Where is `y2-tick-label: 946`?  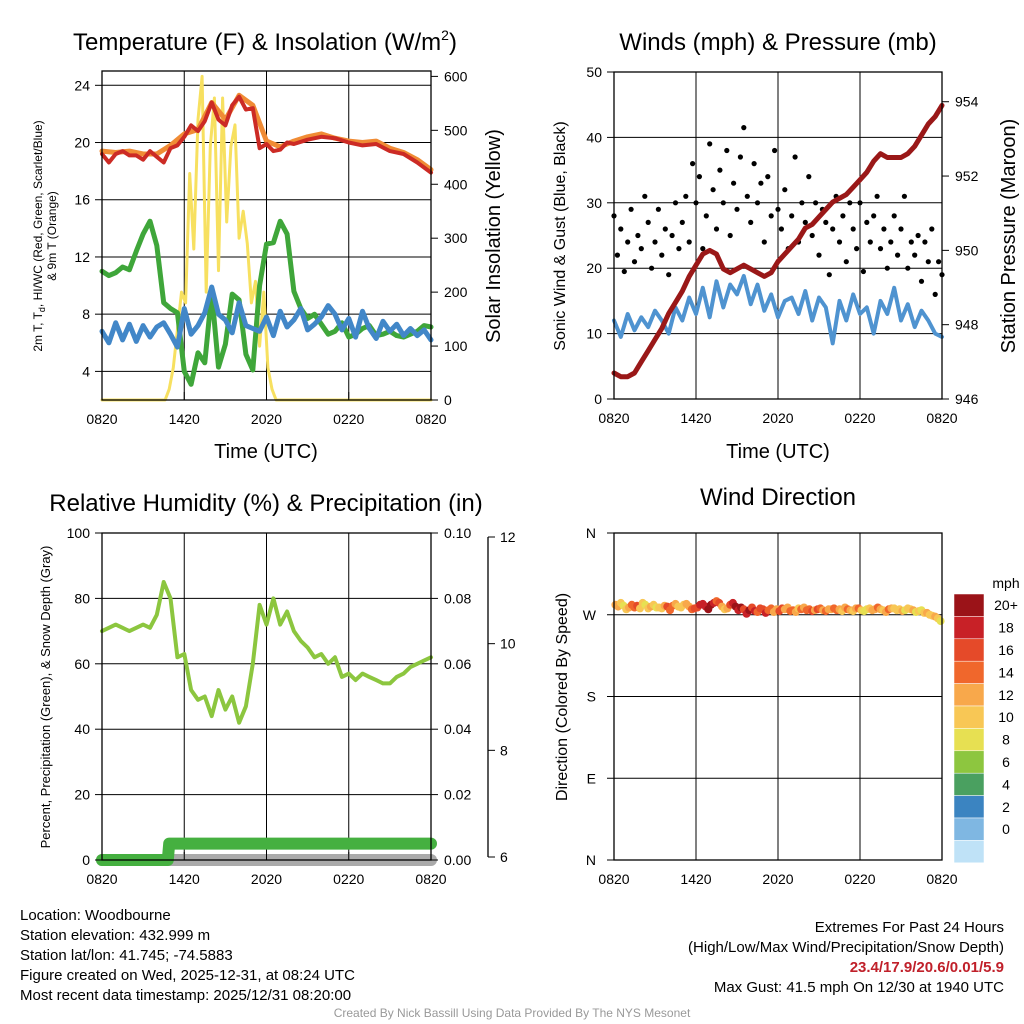 y2-tick-label: 946 is located at coordinates (967, 399).